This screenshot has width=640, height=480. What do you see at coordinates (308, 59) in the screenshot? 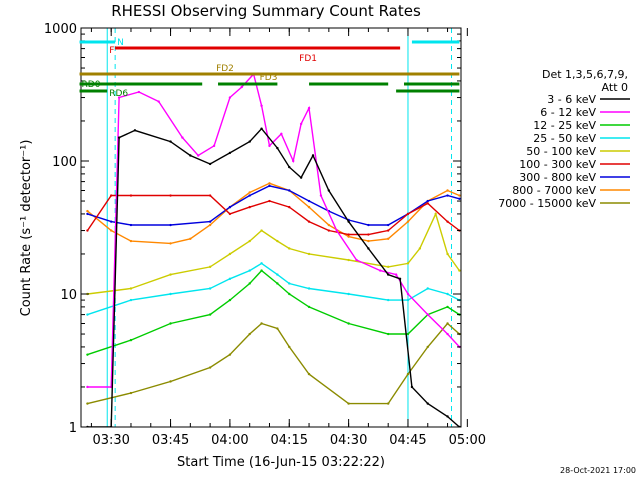
I see `flag-label-fd1: FD1` at bounding box center [308, 59].